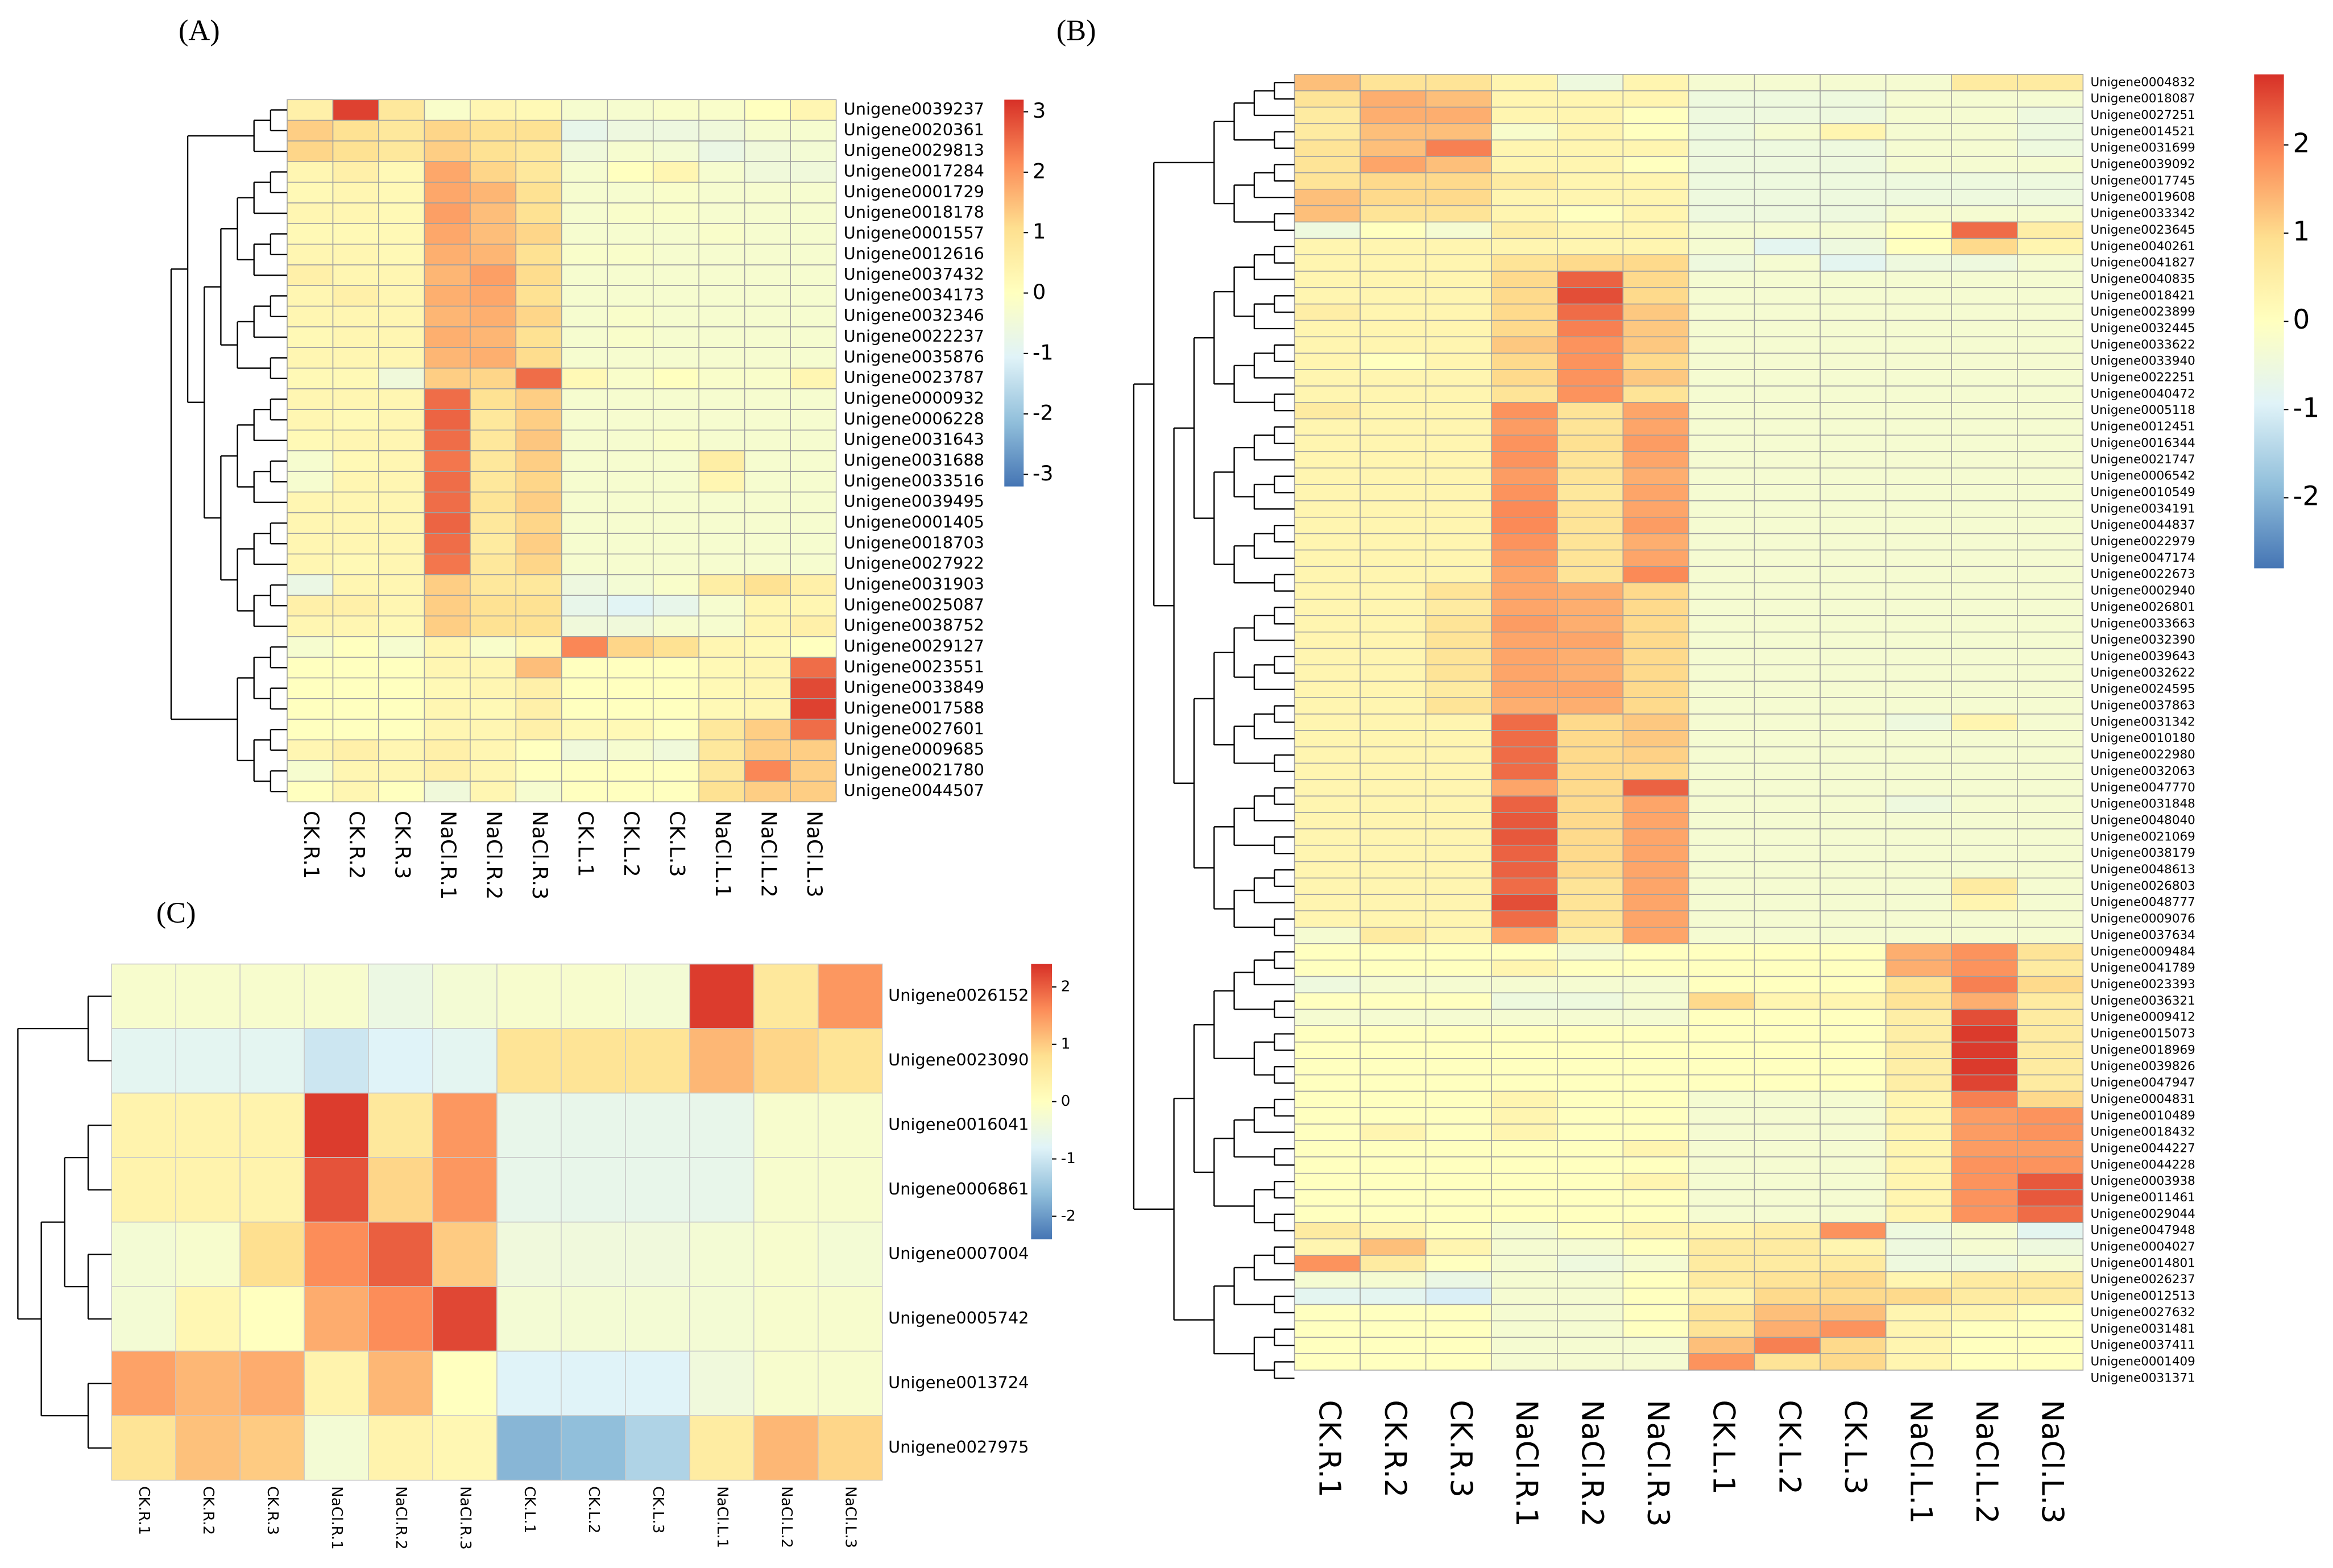 This screenshot has height=1568, width=2333. Describe the element at coordinates (2142, 427) in the screenshot. I see `row-label: Unigene0012451` at that location.